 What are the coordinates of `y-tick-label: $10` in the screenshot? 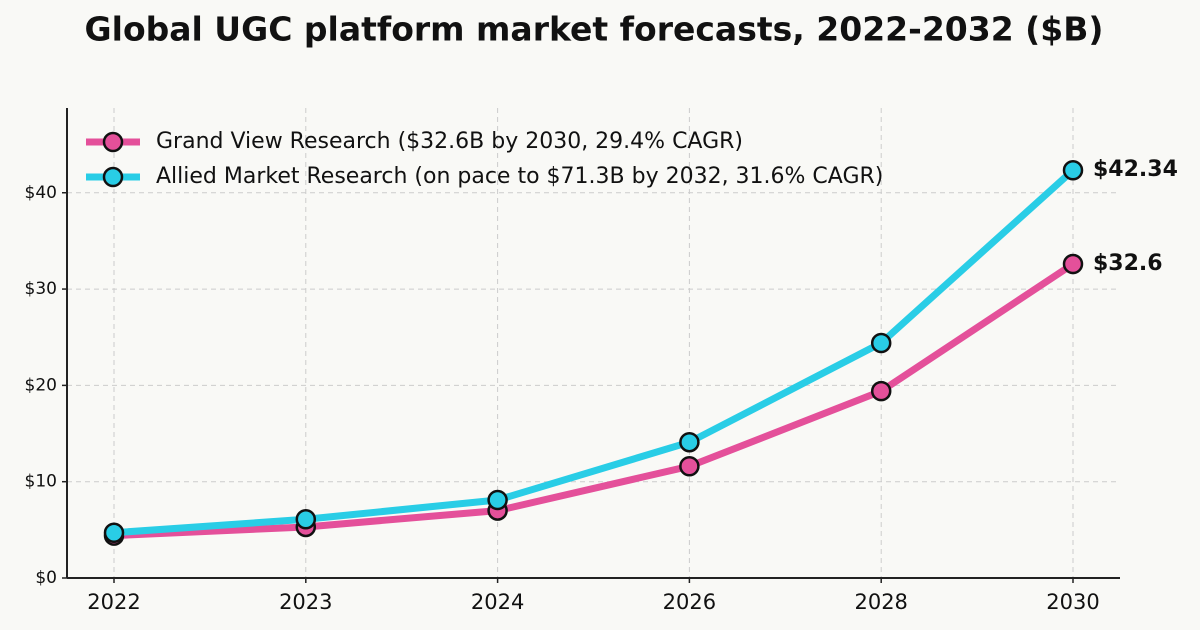 It's located at (41, 482).